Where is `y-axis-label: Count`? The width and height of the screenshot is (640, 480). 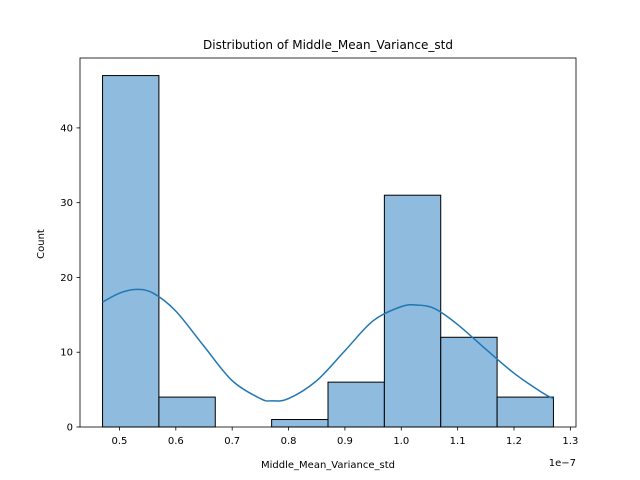
y-axis-label: Count is located at coordinates (41, 244).